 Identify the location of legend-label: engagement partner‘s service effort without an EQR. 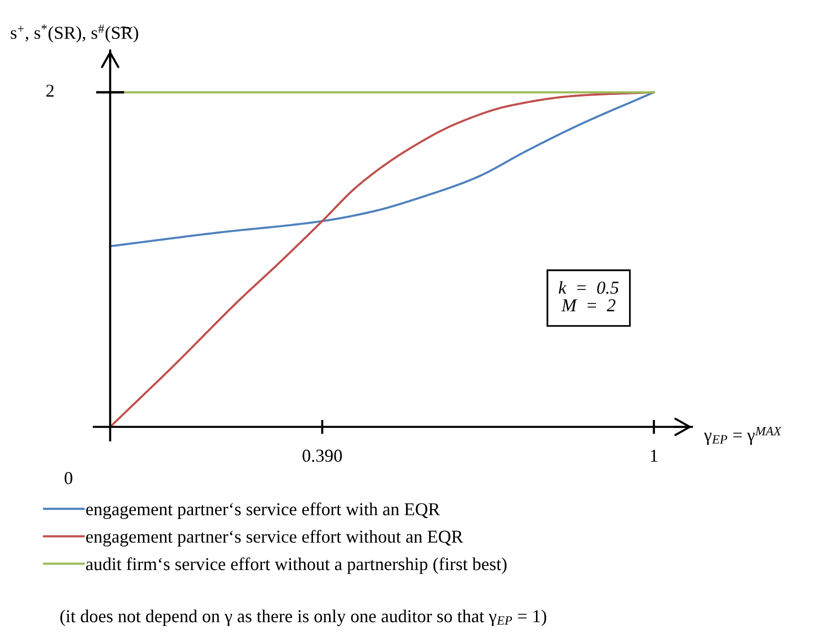
(275, 538).